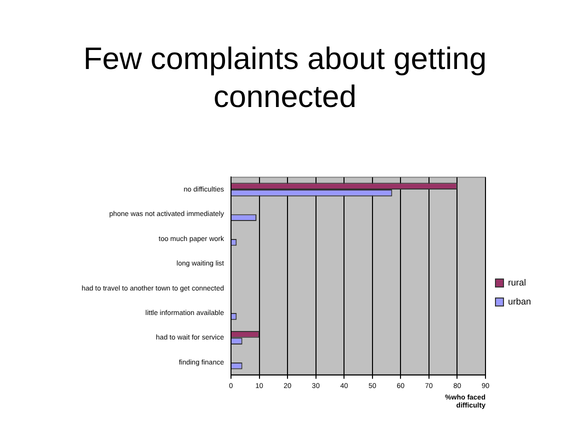 This screenshot has height=428, width=566. I want to click on legend-label: rural, so click(517, 282).